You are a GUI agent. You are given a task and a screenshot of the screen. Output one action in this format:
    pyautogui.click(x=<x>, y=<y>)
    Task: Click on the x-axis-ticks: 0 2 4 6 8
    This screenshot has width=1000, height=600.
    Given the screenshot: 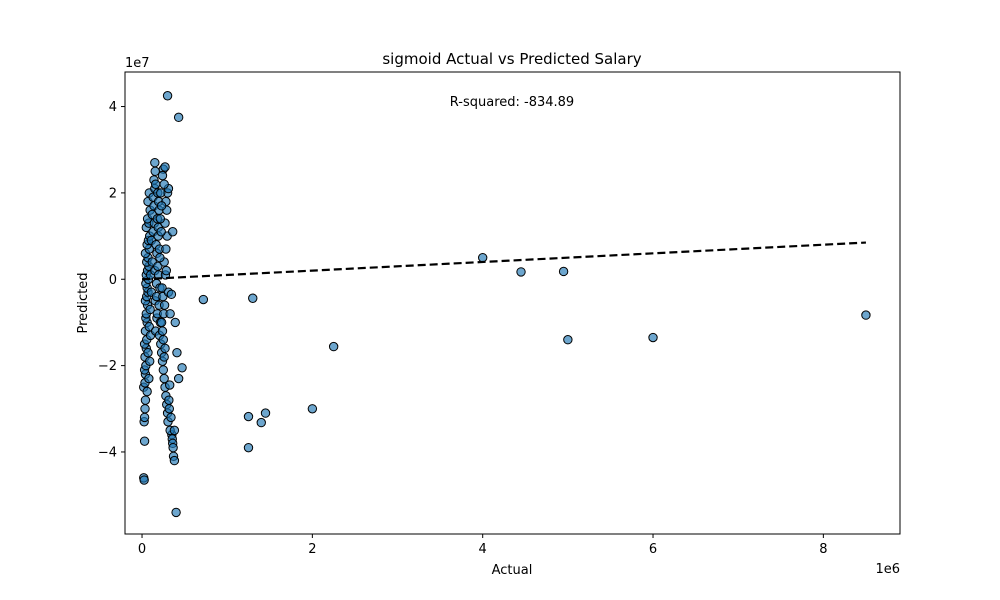 What is the action you would take?
    pyautogui.click(x=482, y=545)
    